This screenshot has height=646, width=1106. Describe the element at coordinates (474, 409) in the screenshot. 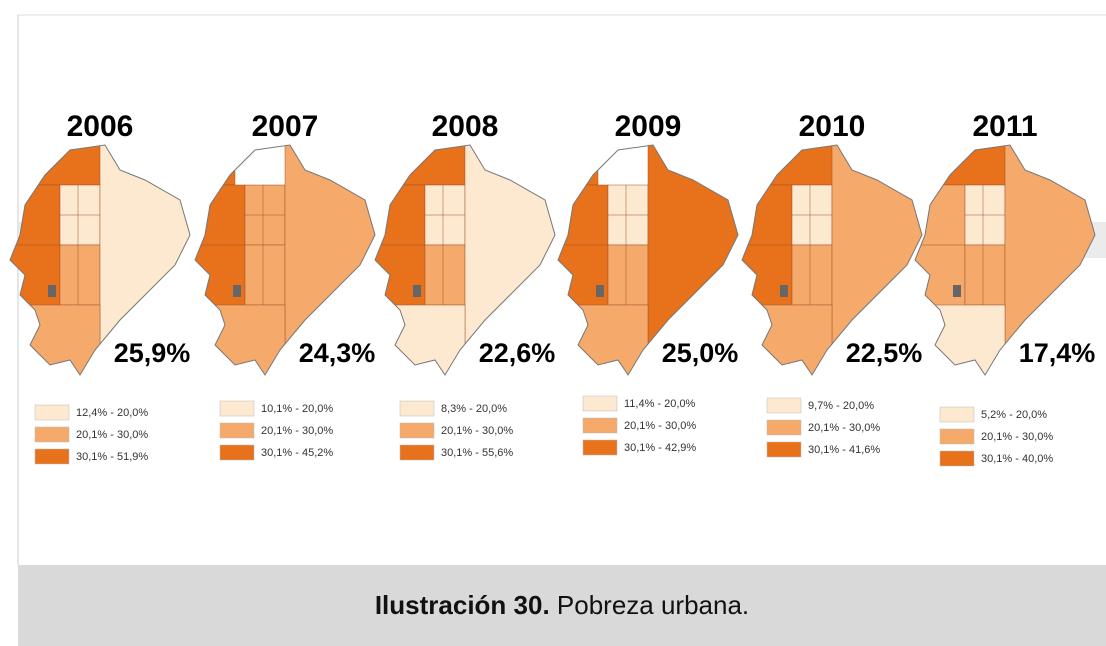

I see `legend-label: 8,3% - 20,0%` at that location.